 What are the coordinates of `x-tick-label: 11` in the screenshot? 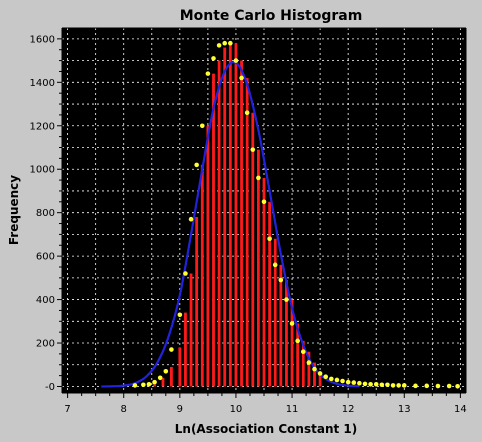 It's located at (292, 409).